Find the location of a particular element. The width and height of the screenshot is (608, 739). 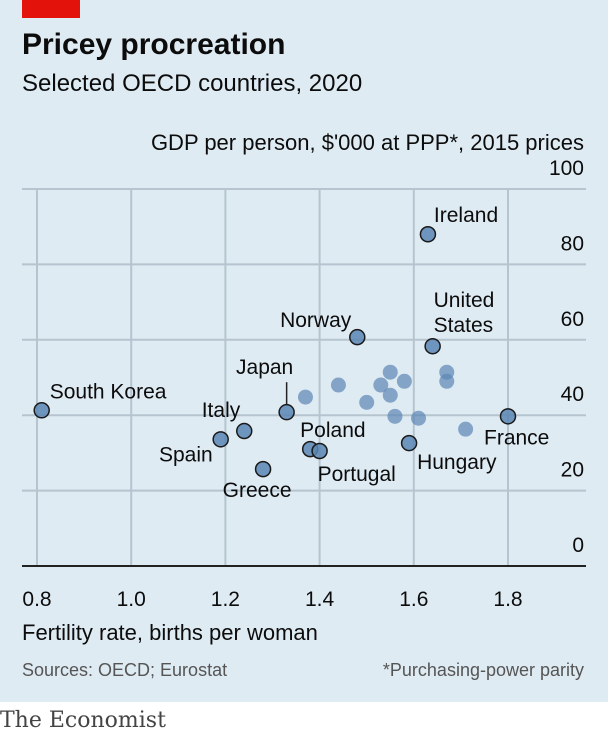

brand-logo: The Economist is located at coordinates (83, 720).